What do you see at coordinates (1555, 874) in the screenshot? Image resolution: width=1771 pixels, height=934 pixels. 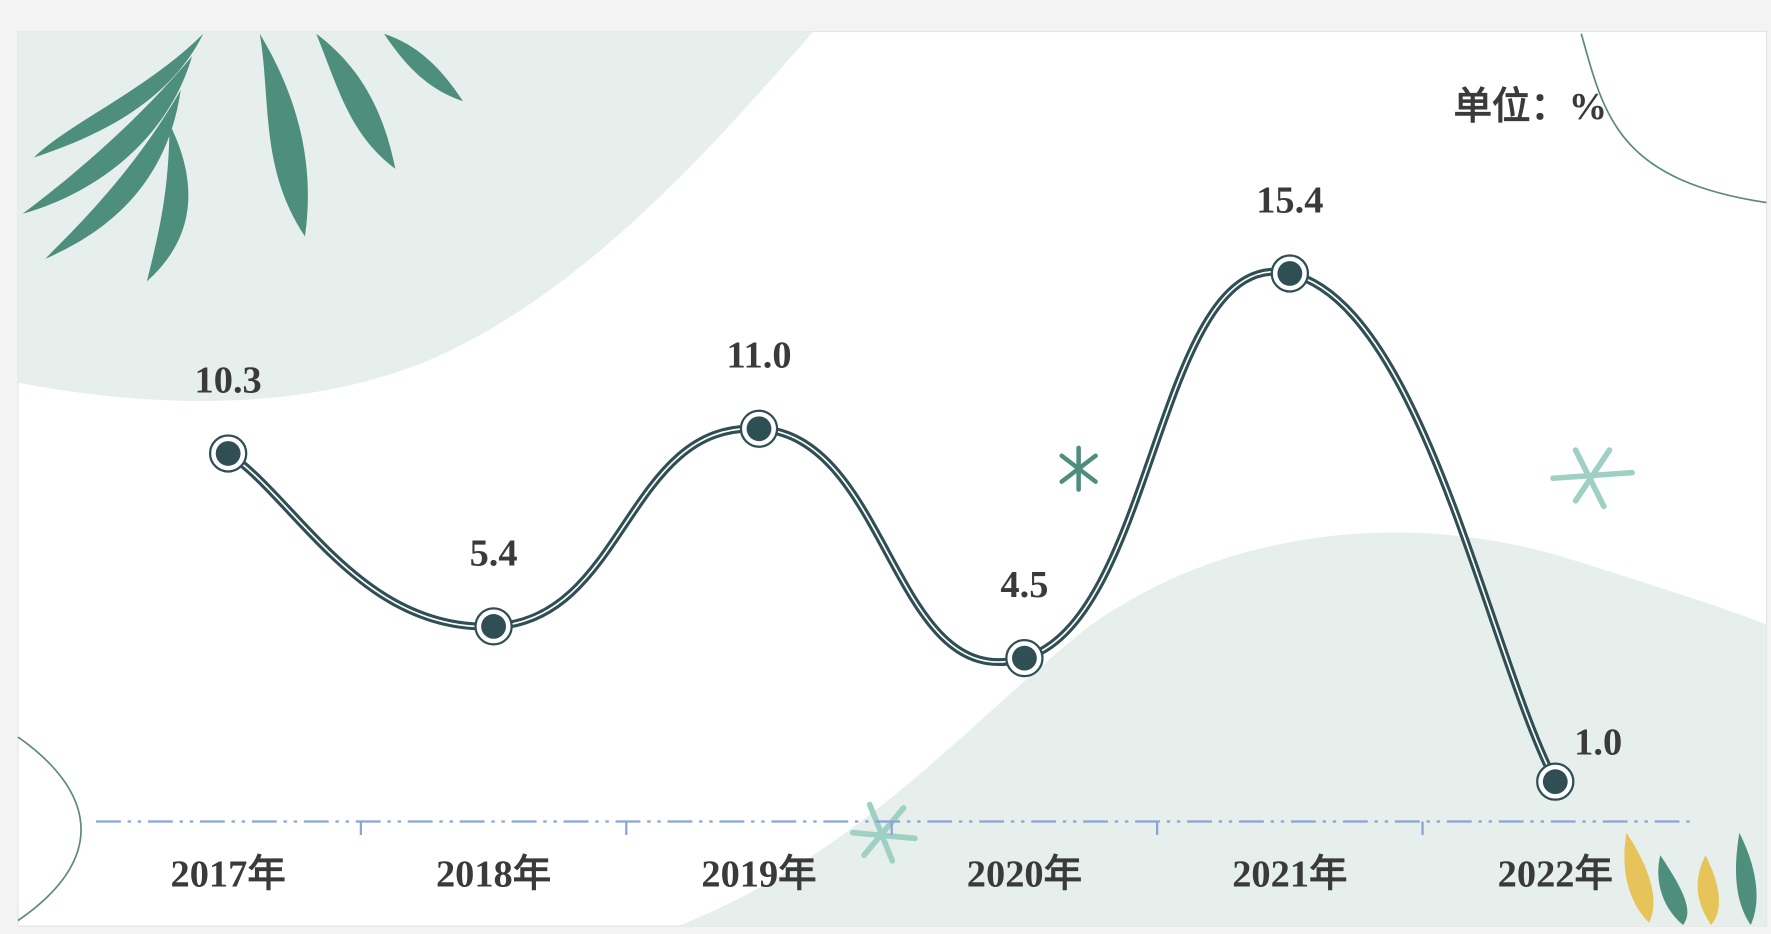 I see `x-tick-label: 2022年` at bounding box center [1555, 874].